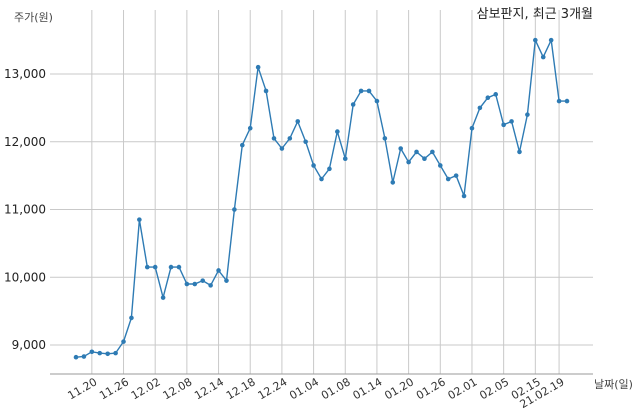 The height and width of the screenshot is (414, 640). Describe the element at coordinates (494, 388) in the screenshot. I see `x-tick-label: 02.05` at that location.